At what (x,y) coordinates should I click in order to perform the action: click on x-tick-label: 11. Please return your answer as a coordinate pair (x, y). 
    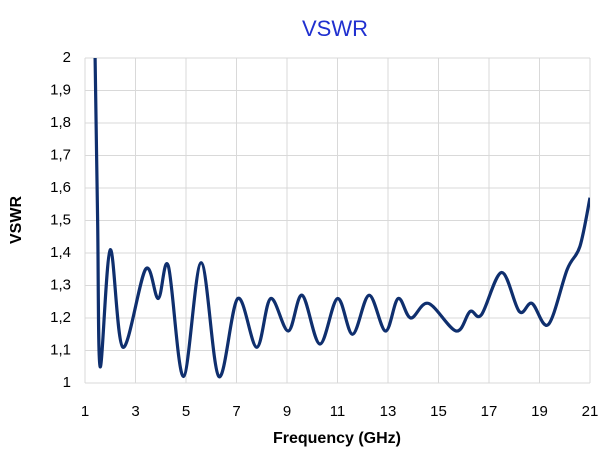
    Looking at the image, I should click on (338, 411).